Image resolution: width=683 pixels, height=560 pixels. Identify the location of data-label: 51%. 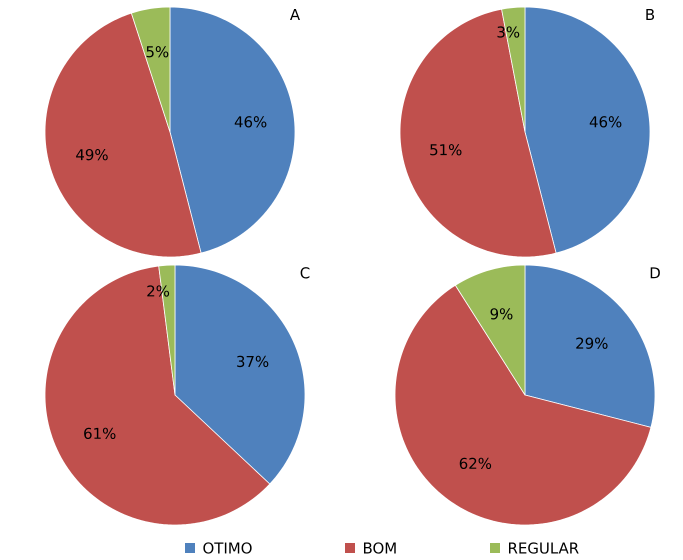
(446, 150).